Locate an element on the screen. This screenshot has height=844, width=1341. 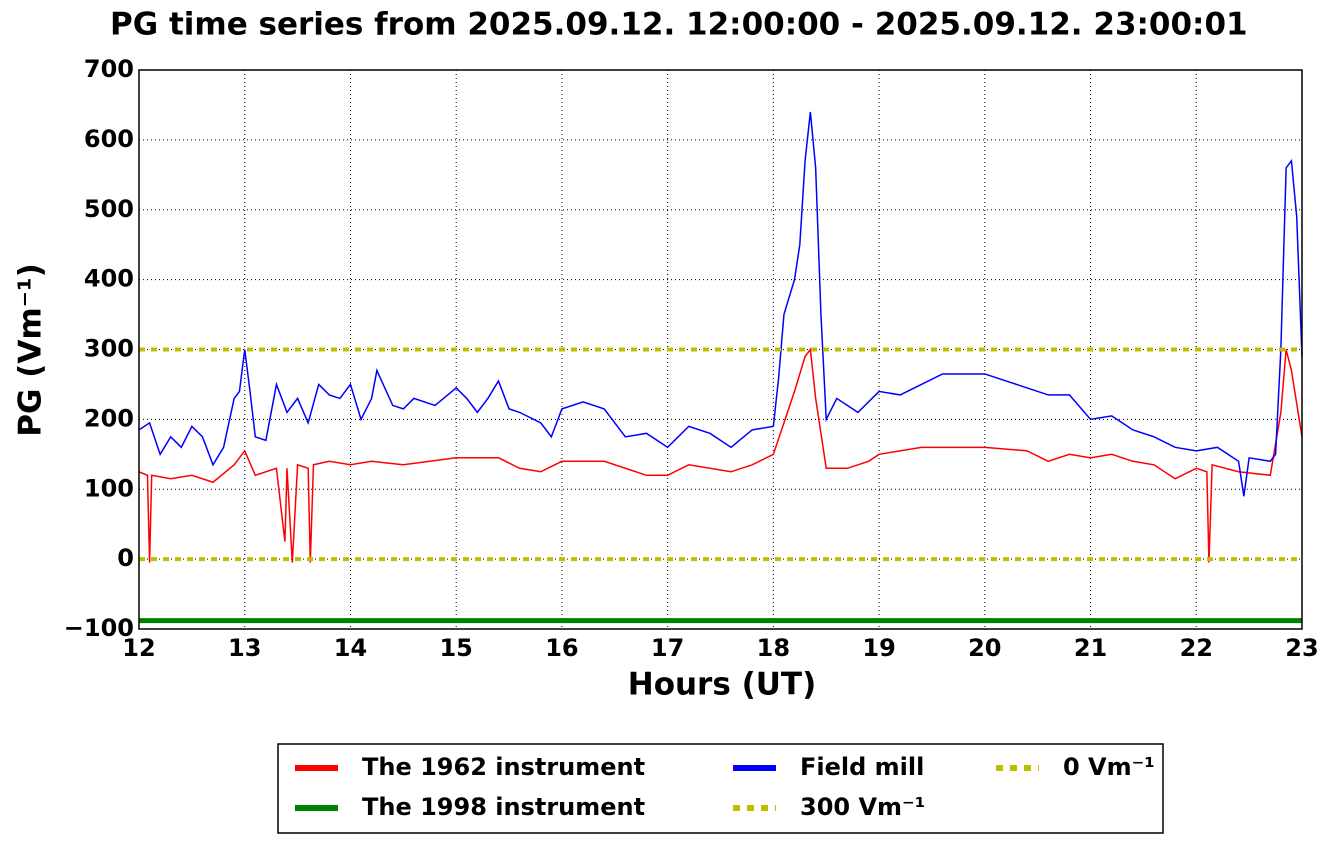
y-tick-label: 400 is located at coordinates (109, 279).